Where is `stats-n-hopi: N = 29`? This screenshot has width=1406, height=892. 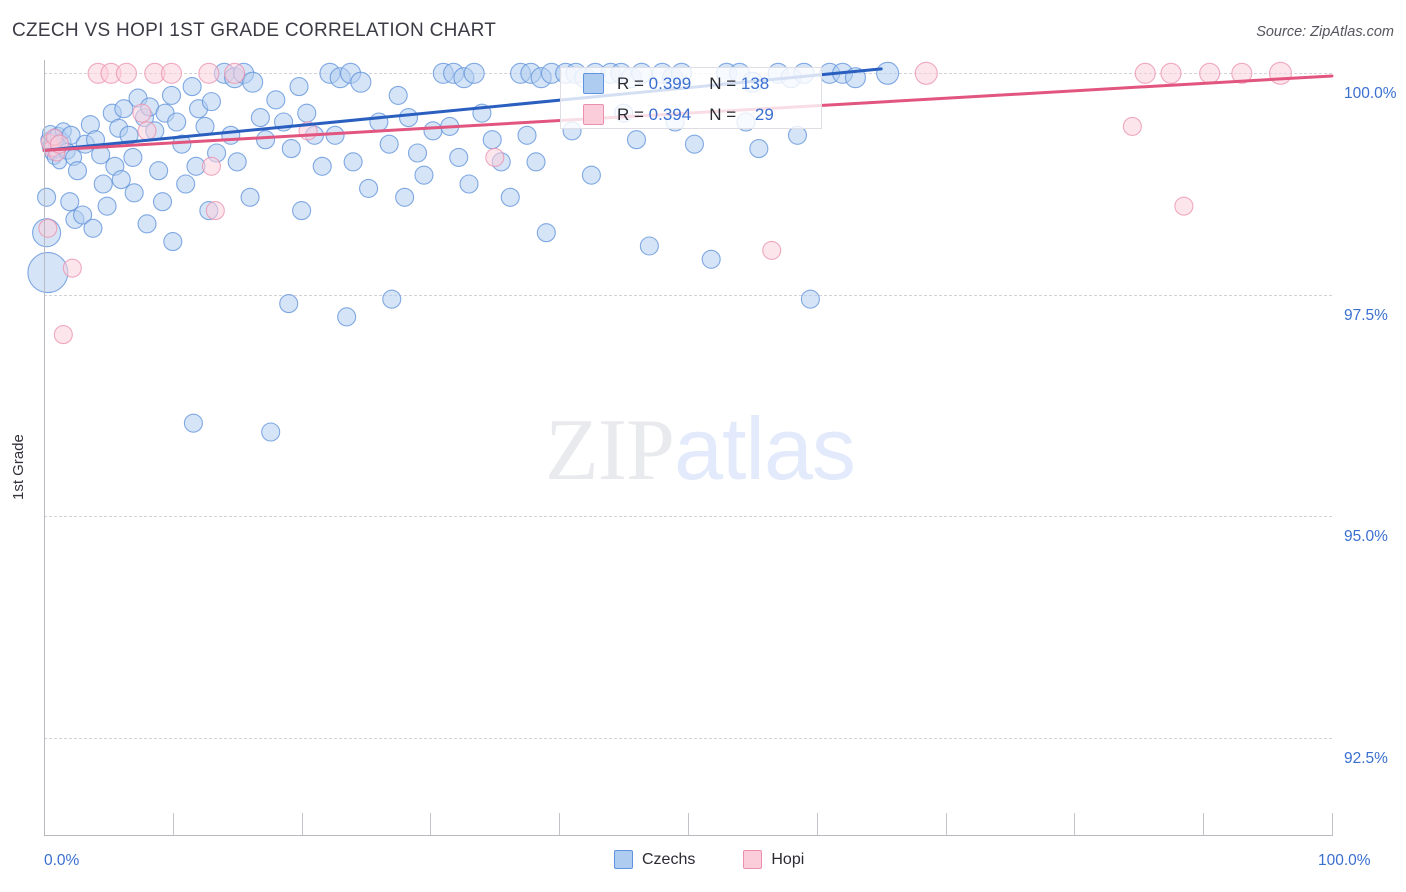
stats-n-hopi: N = 29 is located at coordinates (741, 114).